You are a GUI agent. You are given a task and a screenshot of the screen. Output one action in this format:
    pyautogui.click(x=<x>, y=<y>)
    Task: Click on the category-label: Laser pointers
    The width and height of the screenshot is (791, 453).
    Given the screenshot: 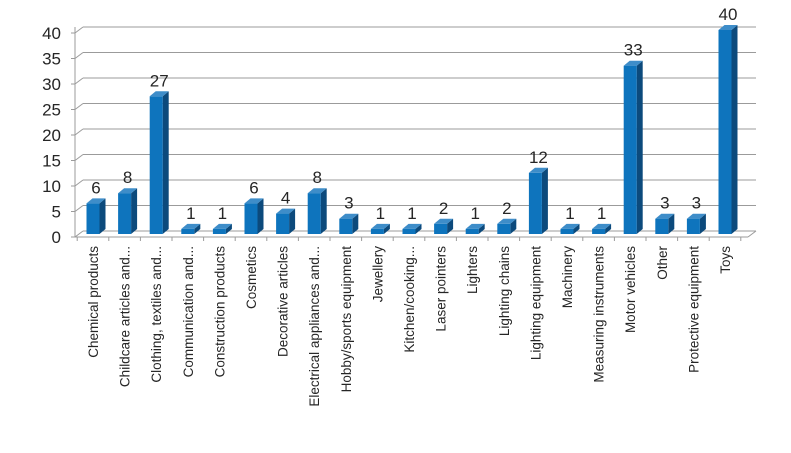 What is the action you would take?
    pyautogui.click(x=441, y=289)
    